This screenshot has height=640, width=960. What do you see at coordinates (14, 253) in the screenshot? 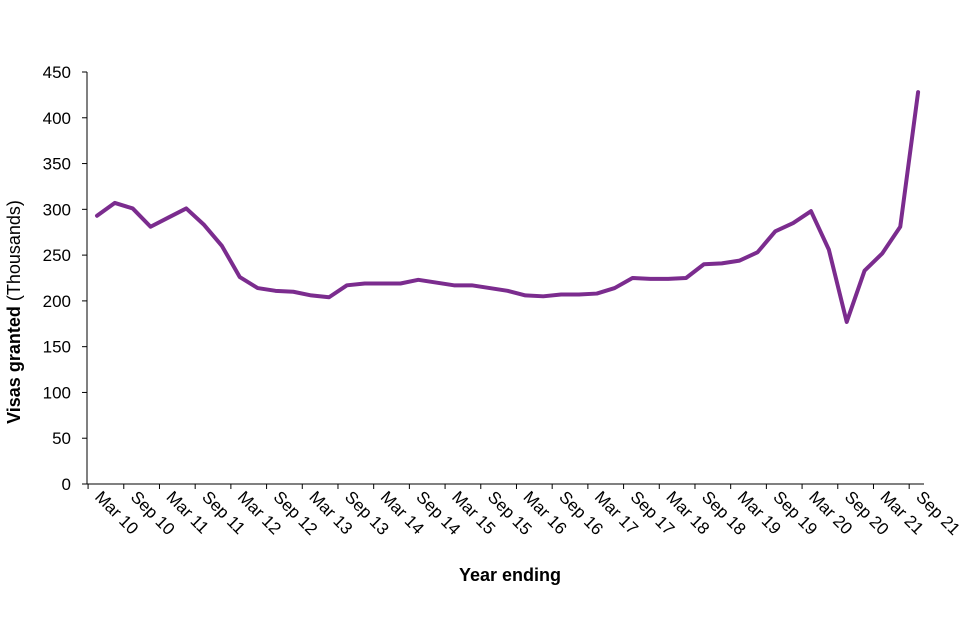
I see `y-axis-title-light: (Thousands)` at bounding box center [14, 253].